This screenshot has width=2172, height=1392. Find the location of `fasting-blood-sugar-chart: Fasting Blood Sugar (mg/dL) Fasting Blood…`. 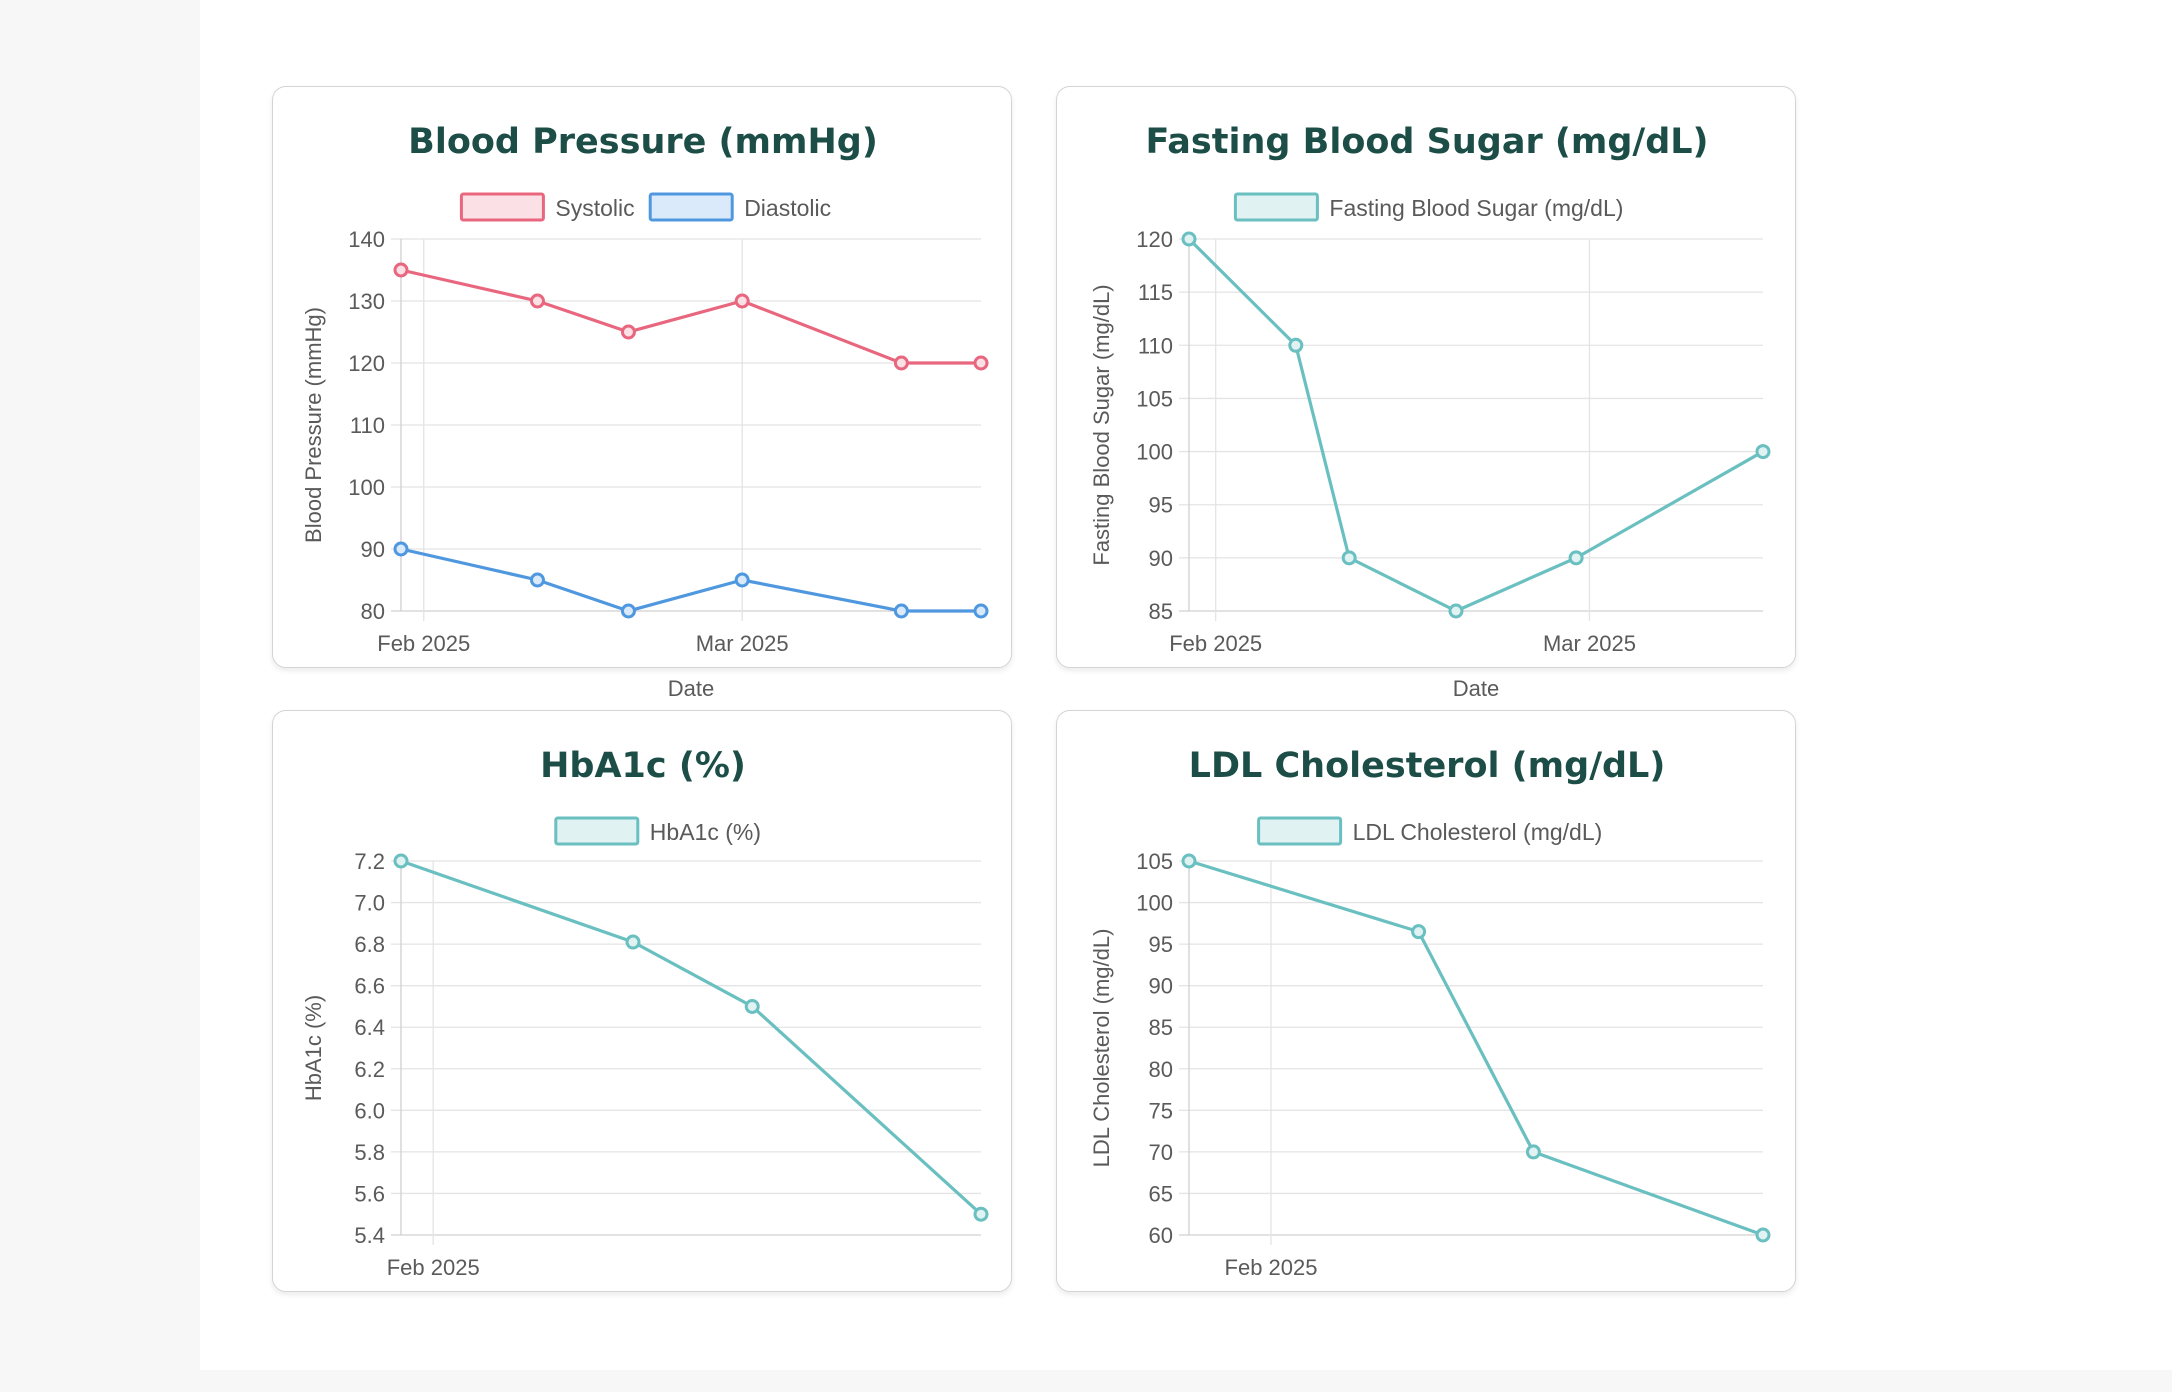

fasting-blood-sugar-chart: Fasting Blood Sugar (mg/dL) Fasting Blood… is located at coordinates (1430, 411).